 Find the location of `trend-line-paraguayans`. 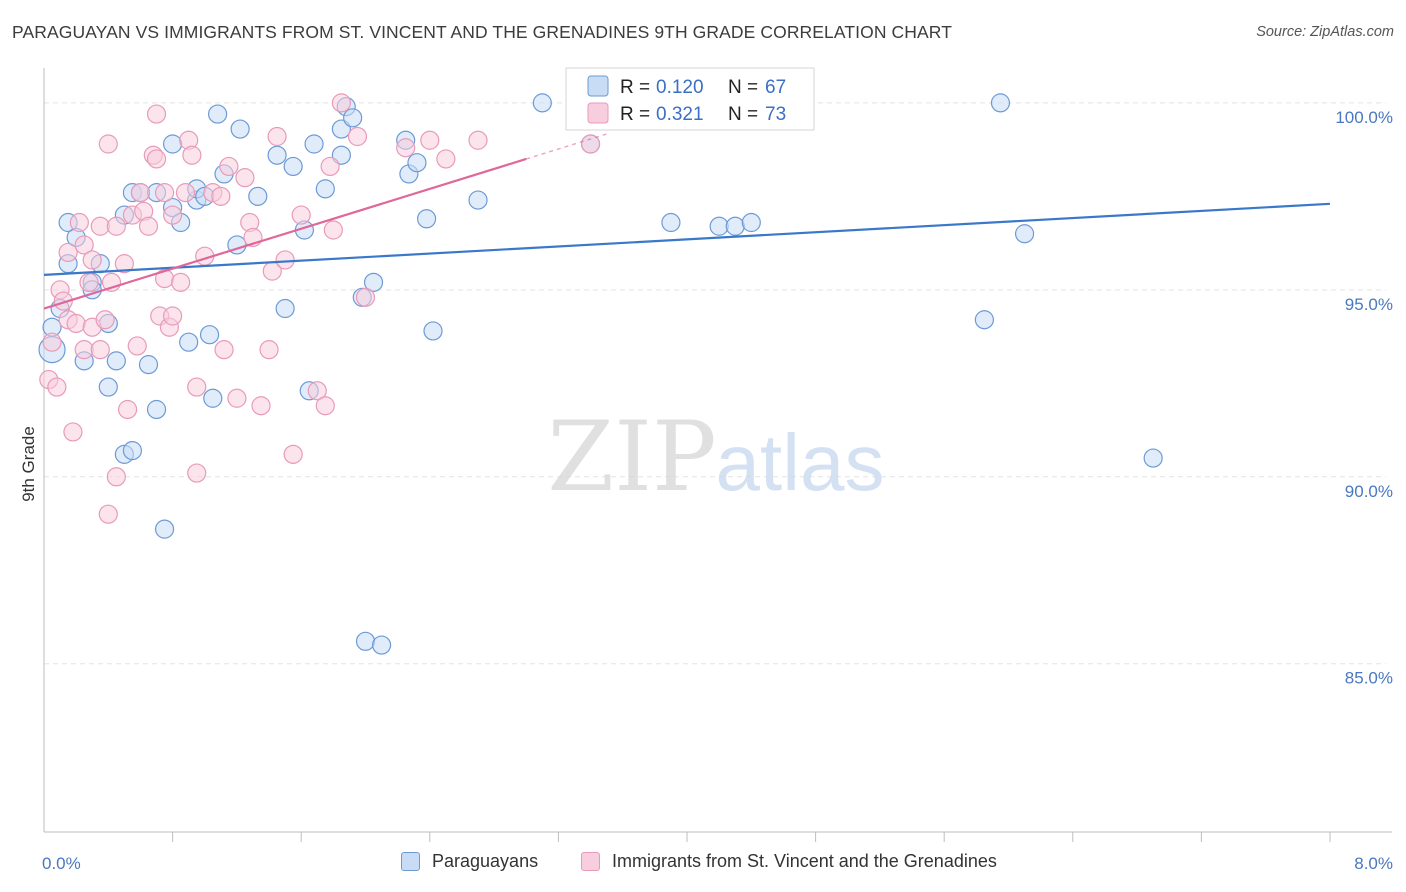

trend-line-paraguayans is located at coordinates (687, 239).